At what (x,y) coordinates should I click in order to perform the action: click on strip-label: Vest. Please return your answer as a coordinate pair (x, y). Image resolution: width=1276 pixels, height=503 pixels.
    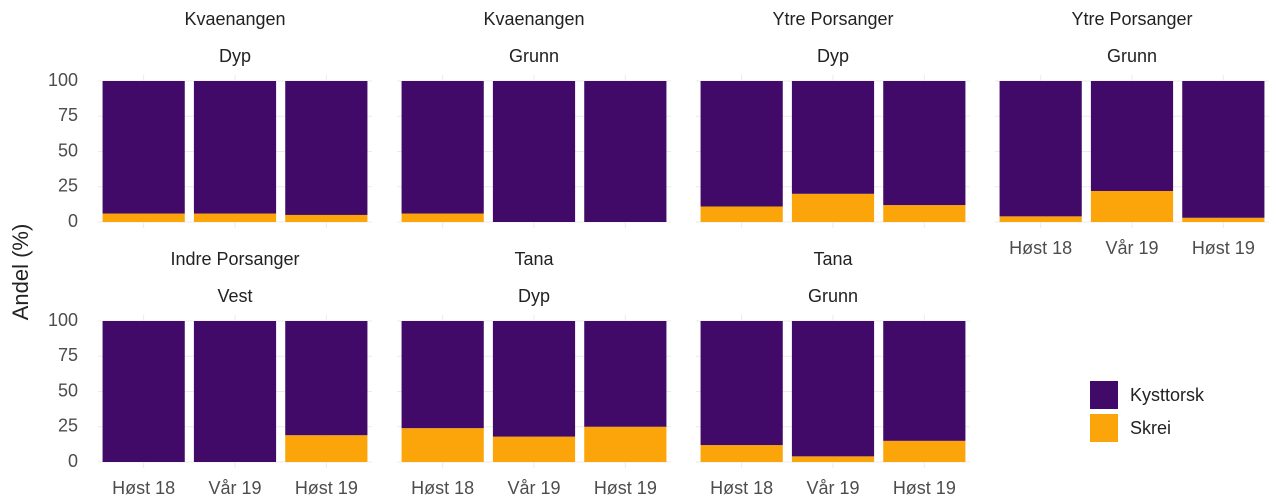
    Looking at the image, I should click on (234, 296).